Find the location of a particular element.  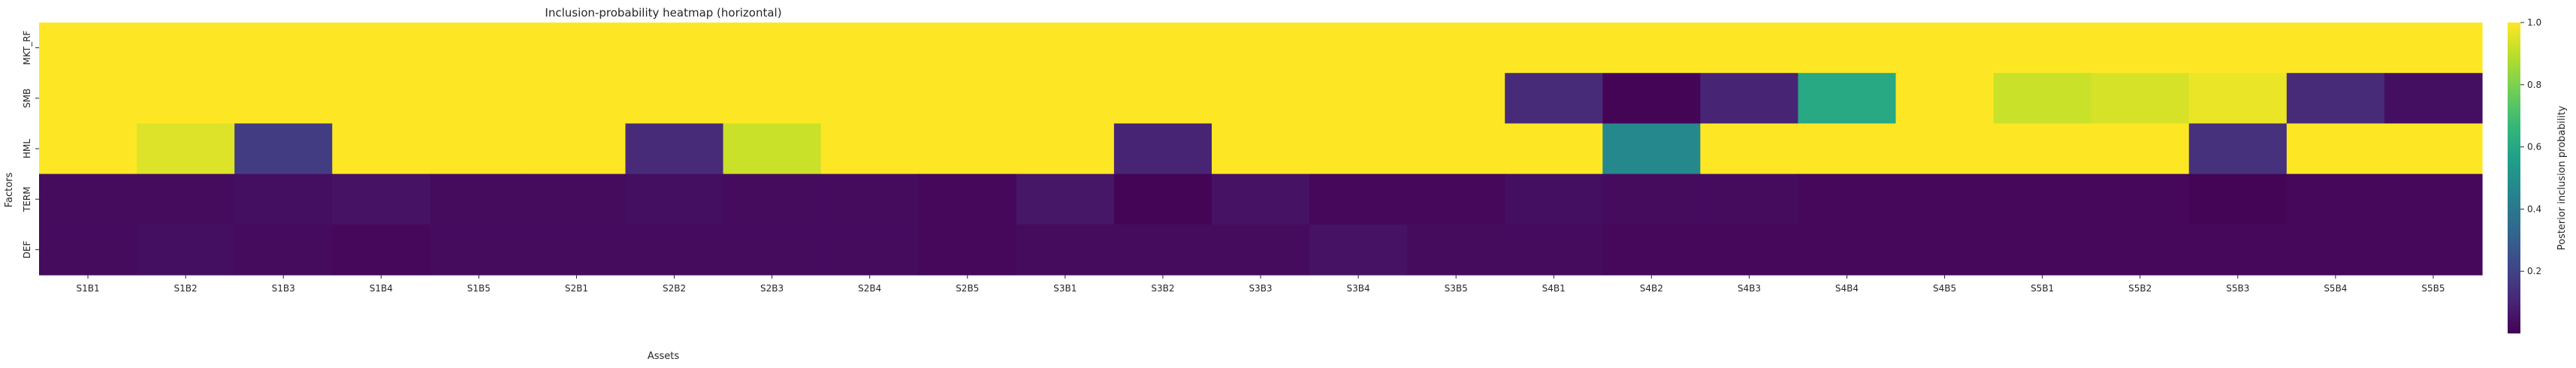

x-tick-label: S2B3 is located at coordinates (772, 288).